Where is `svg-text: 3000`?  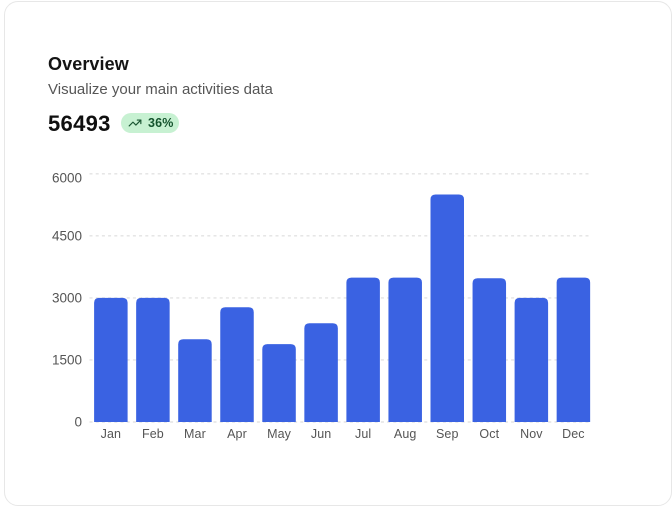
svg-text: 3000 is located at coordinates (67, 298).